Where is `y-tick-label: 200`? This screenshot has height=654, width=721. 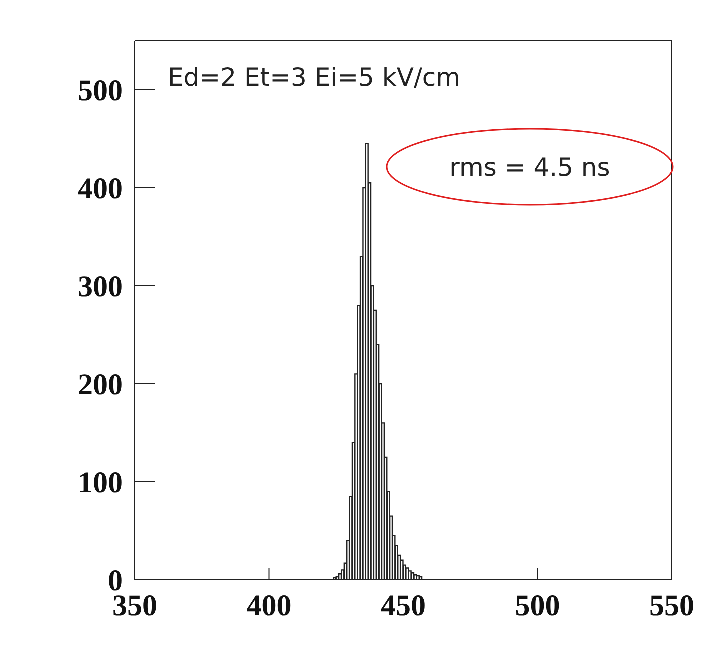
y-tick-label: 200 is located at coordinates (100, 385).